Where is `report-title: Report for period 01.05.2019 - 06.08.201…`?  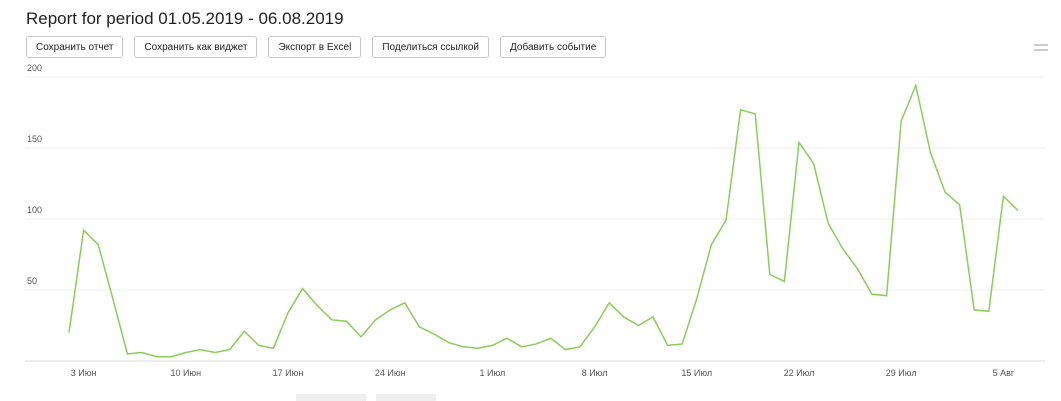
report-title: Report for period 01.05.2019 - 06.08.201… is located at coordinates (185, 18).